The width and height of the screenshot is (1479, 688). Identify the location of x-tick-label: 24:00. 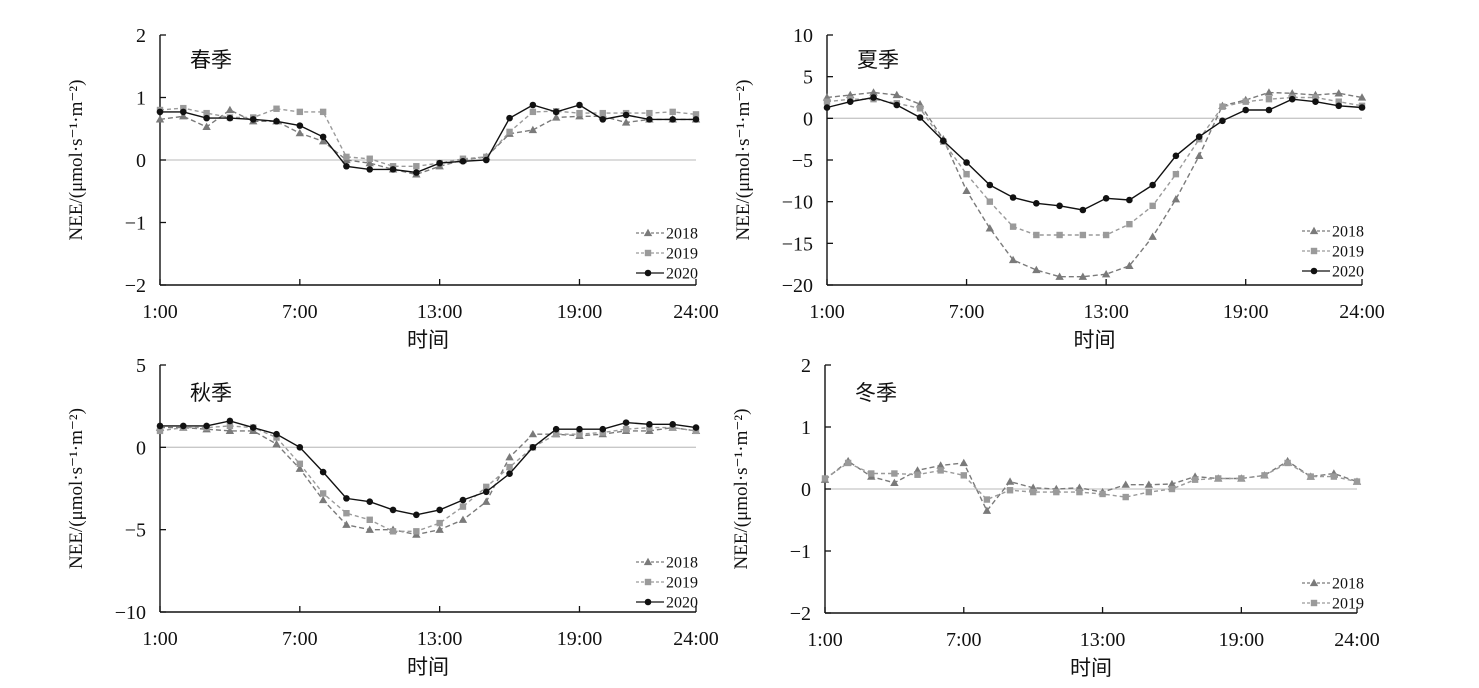
(1357, 640).